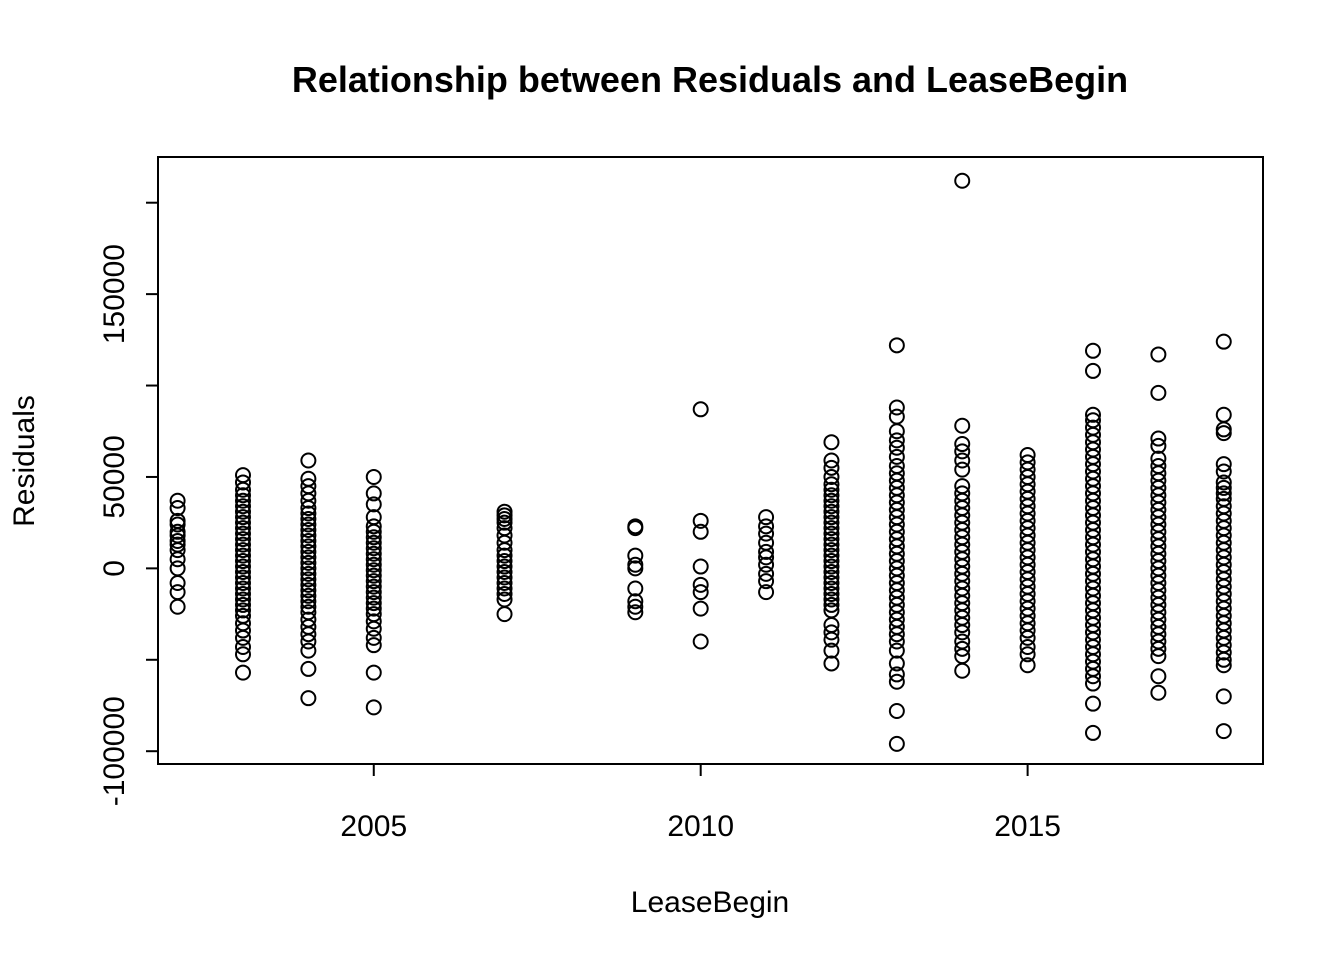 Image resolution: width=1344 pixels, height=960 pixels. Describe the element at coordinates (700, 803) in the screenshot. I see `x-axis: 2005 2010 2015` at that location.